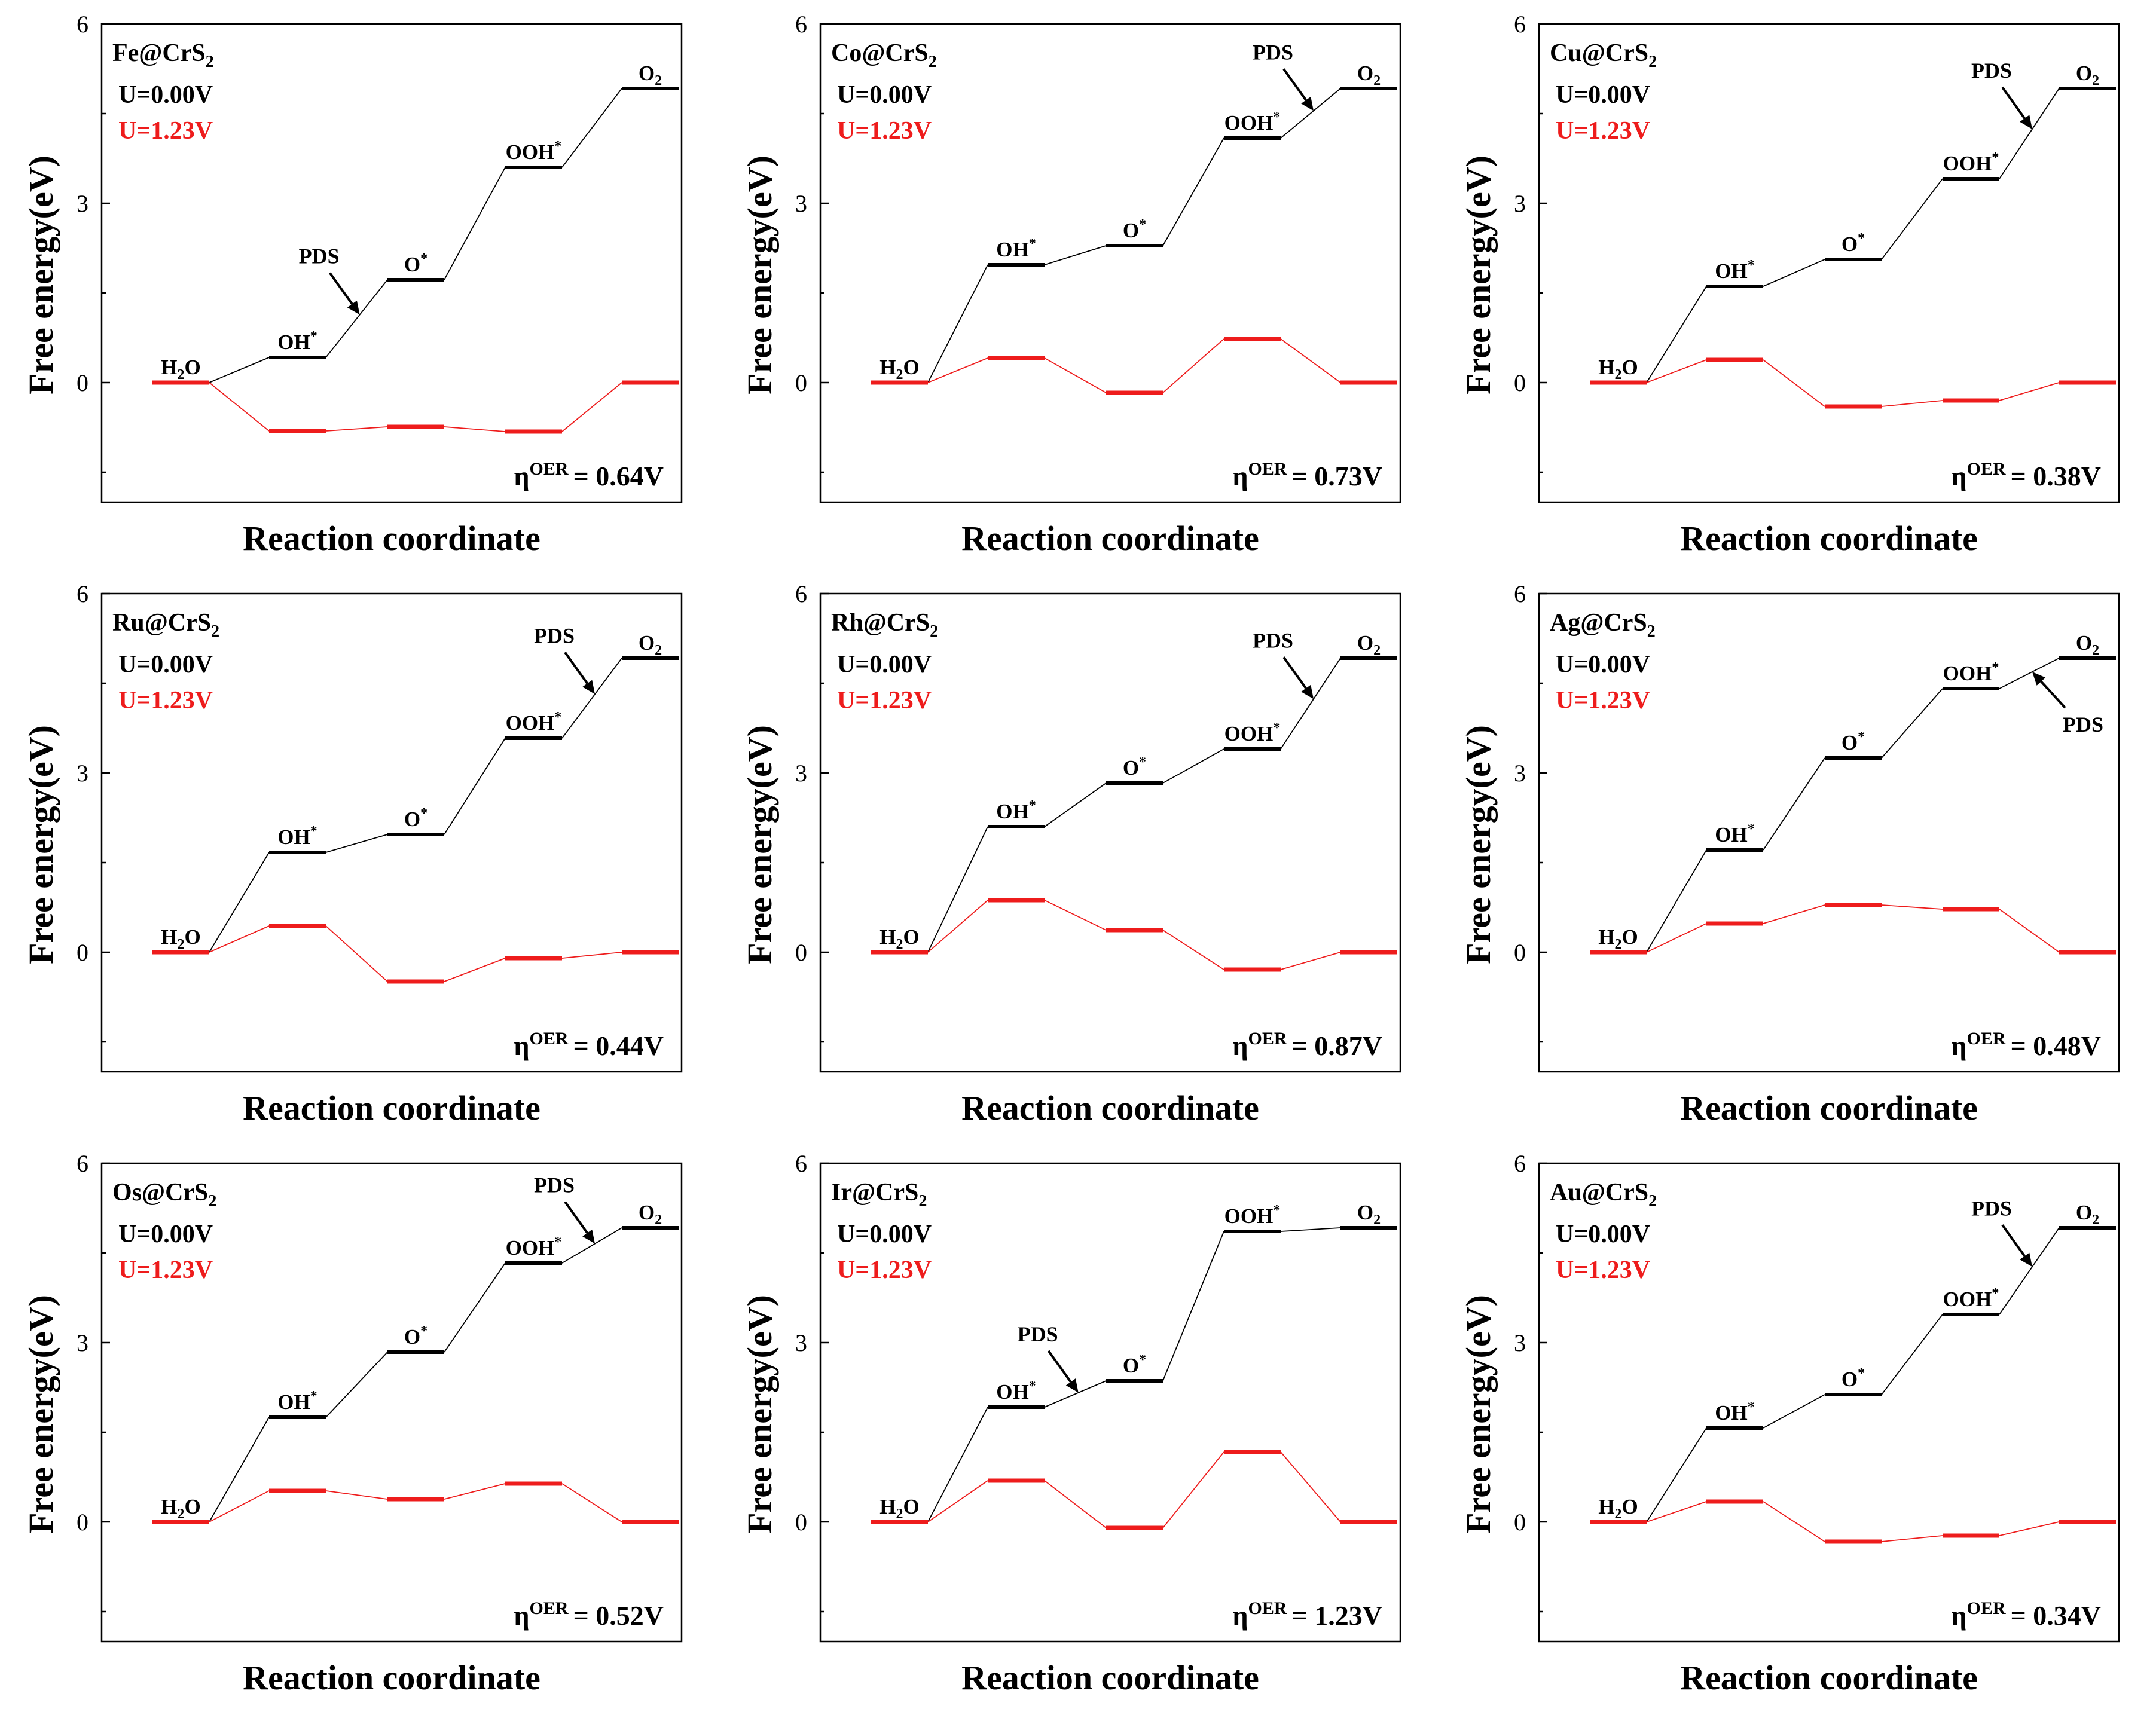 The height and width of the screenshot is (1709, 2156). What do you see at coordinates (618, 1046) in the screenshot?
I see `eta-value: = 0.44V` at bounding box center [618, 1046].